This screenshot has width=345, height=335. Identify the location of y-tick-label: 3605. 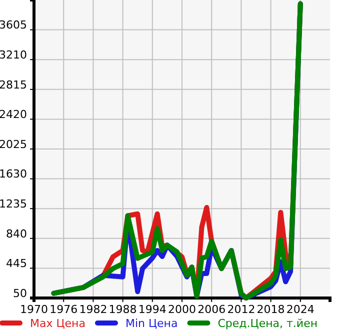
(13, 25).